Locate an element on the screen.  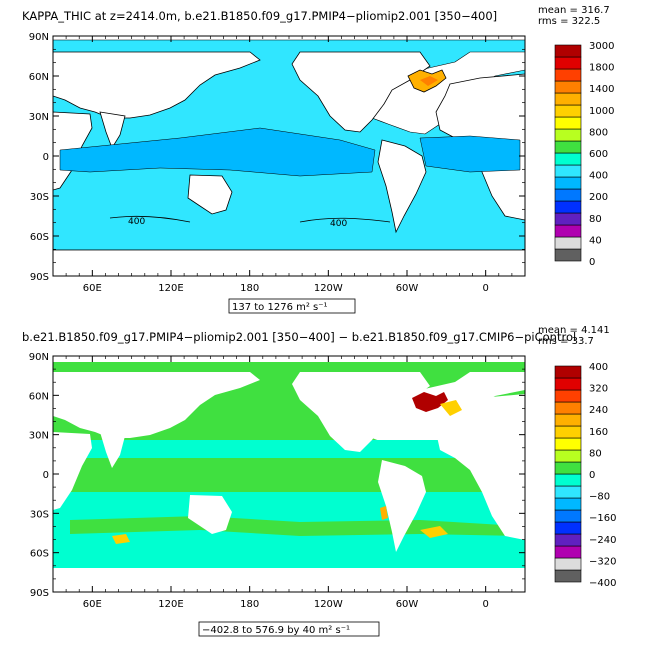
colorbar-label: 160 is located at coordinates (598, 432).